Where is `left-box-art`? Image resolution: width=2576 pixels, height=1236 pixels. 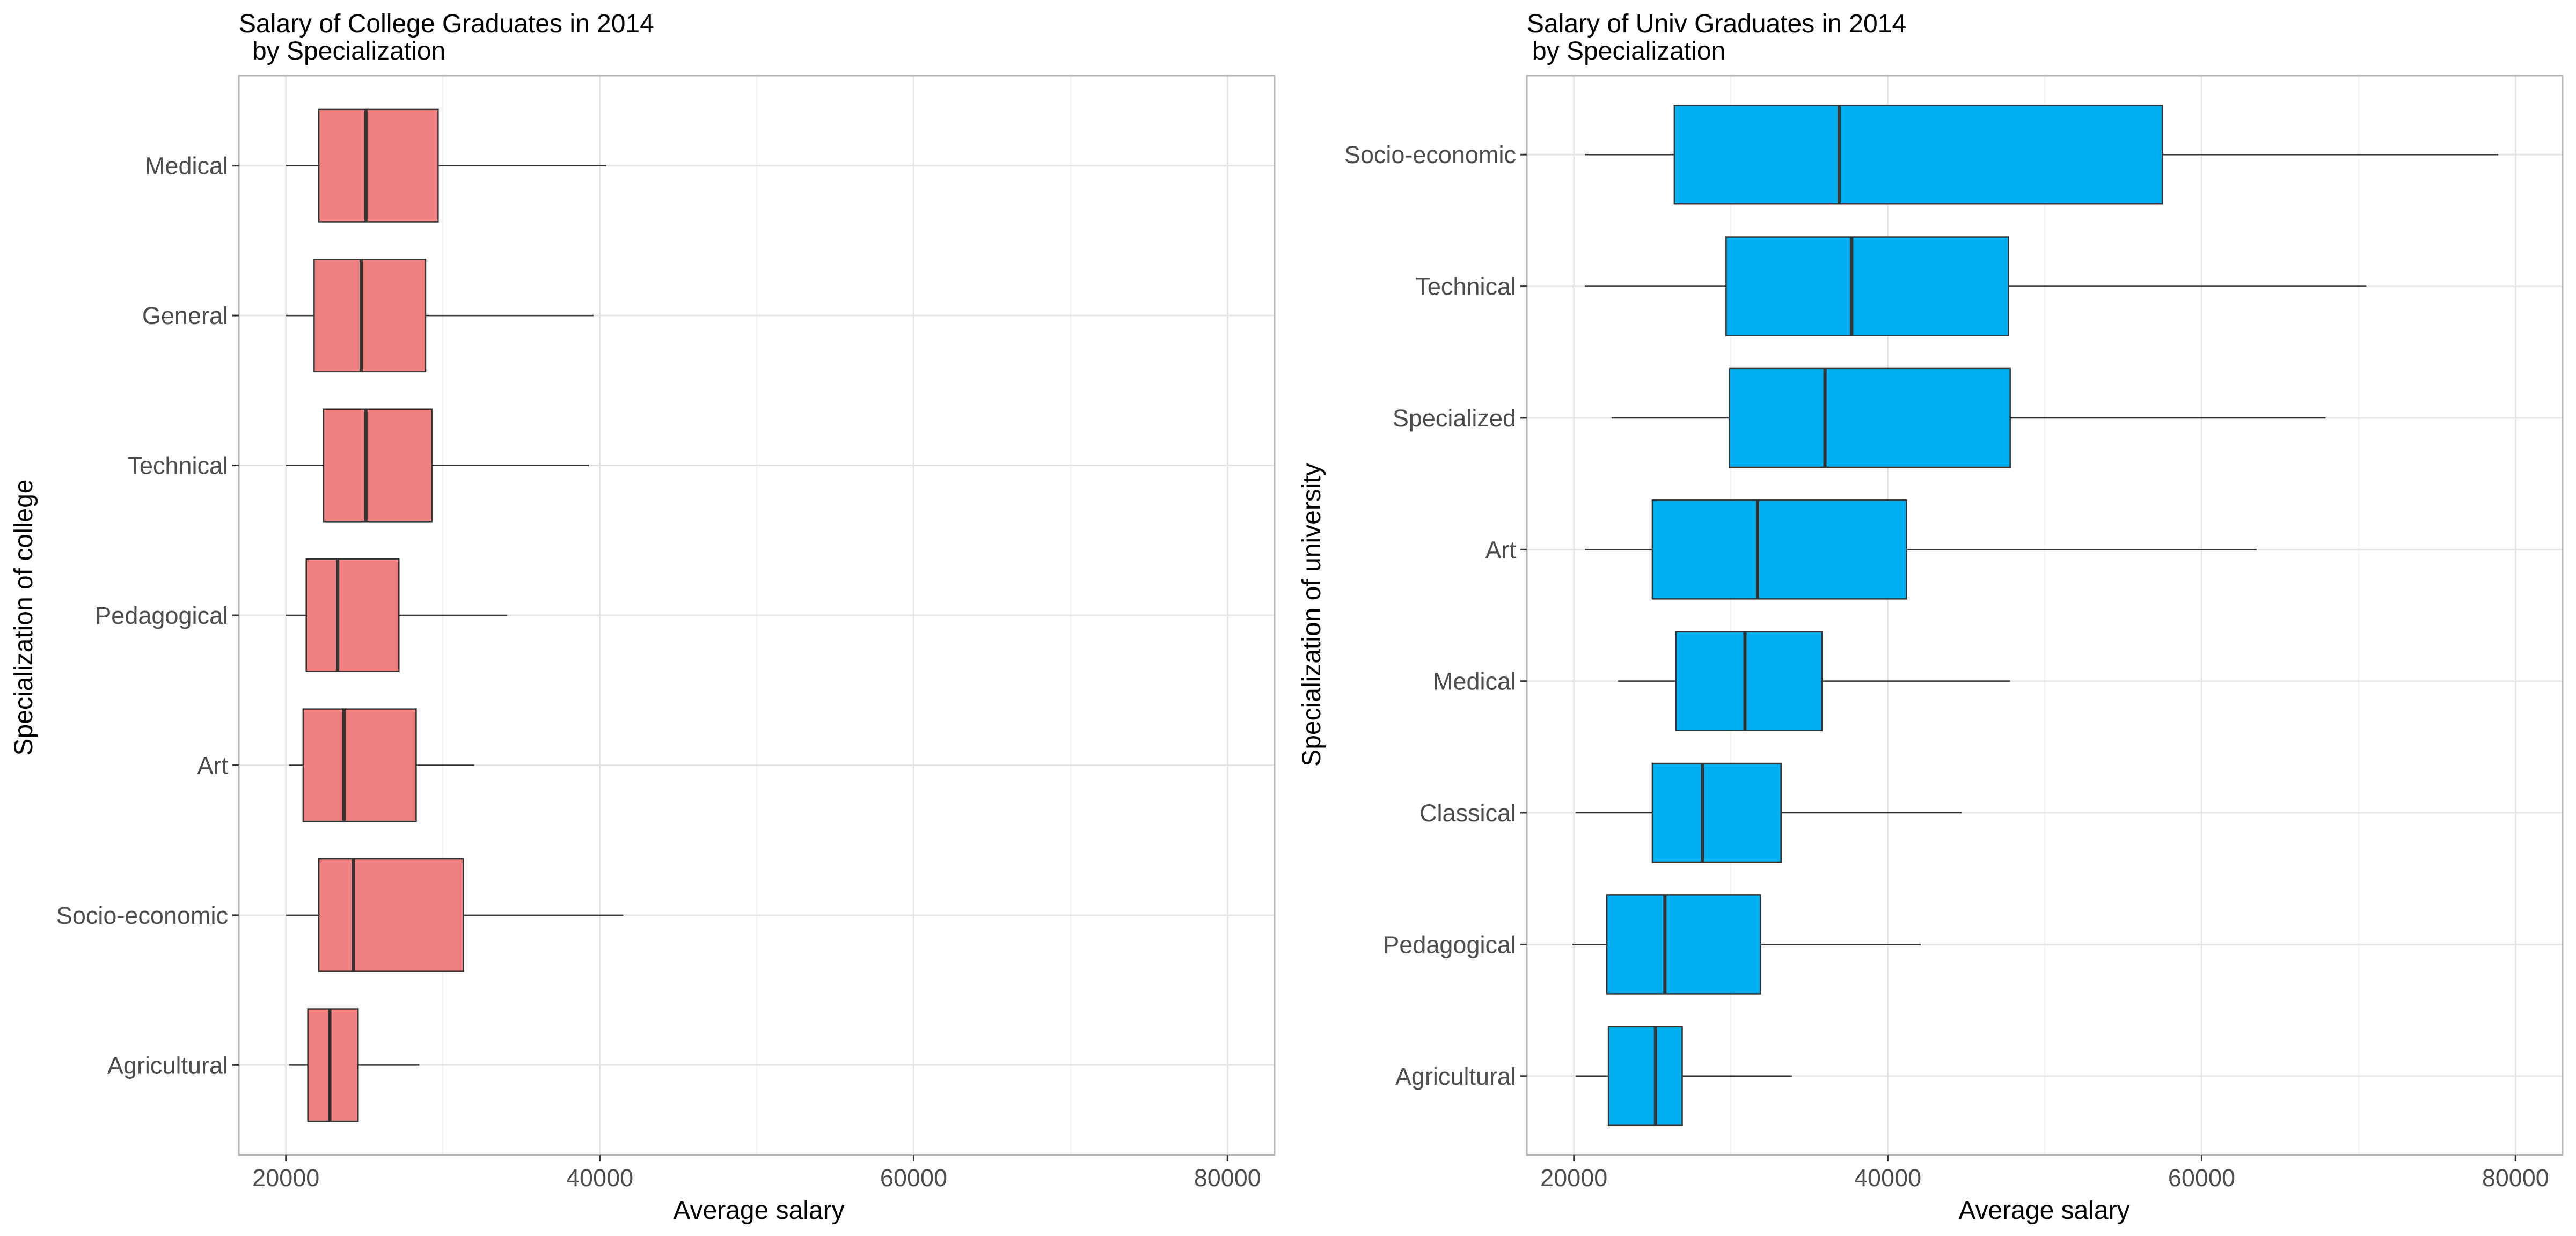
left-box-art is located at coordinates (381, 765).